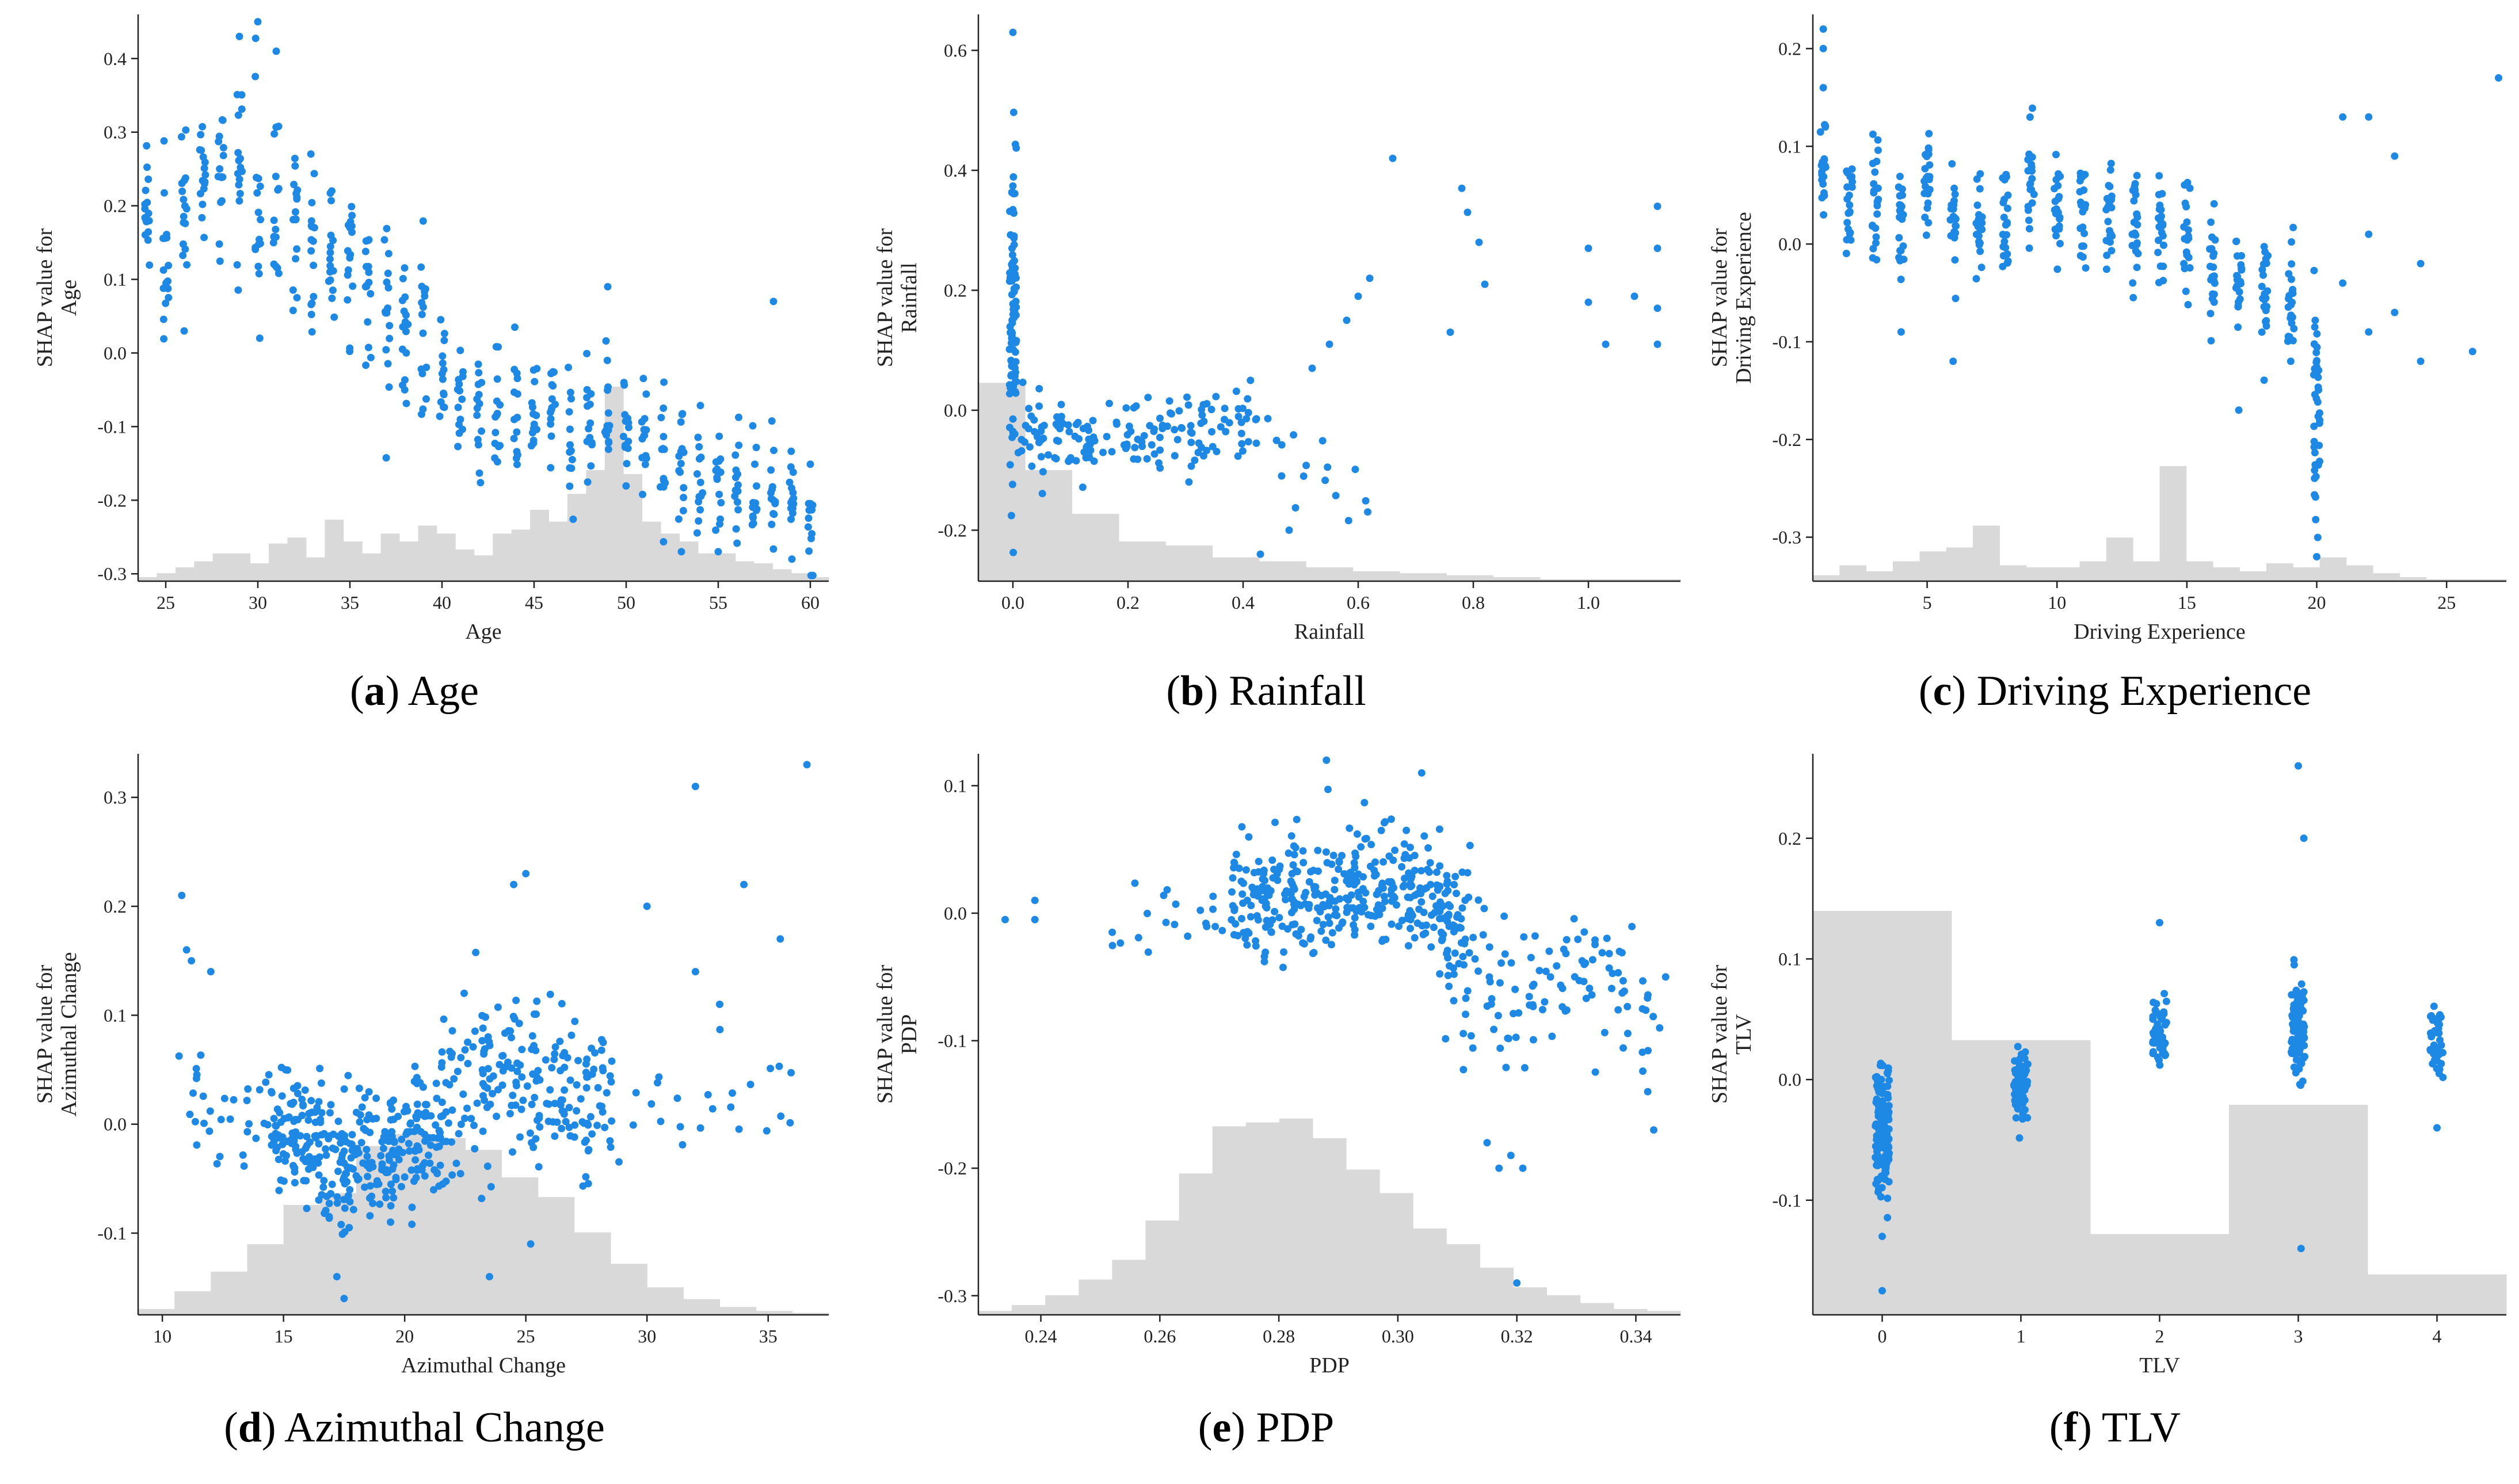 This screenshot has width=2519, height=1484. Describe the element at coordinates (115, 58) in the screenshot. I see `y-tick-label: 0.4` at that location.